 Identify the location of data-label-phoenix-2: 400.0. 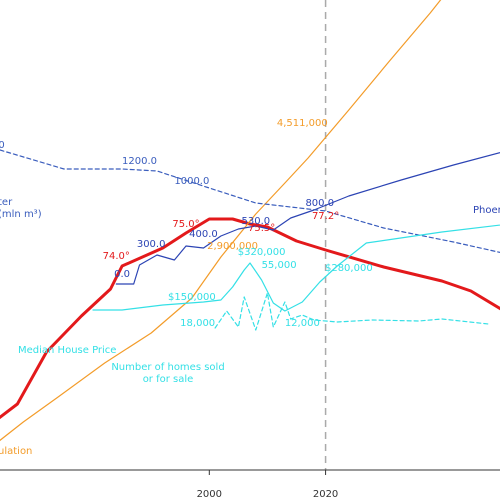
(203, 234).